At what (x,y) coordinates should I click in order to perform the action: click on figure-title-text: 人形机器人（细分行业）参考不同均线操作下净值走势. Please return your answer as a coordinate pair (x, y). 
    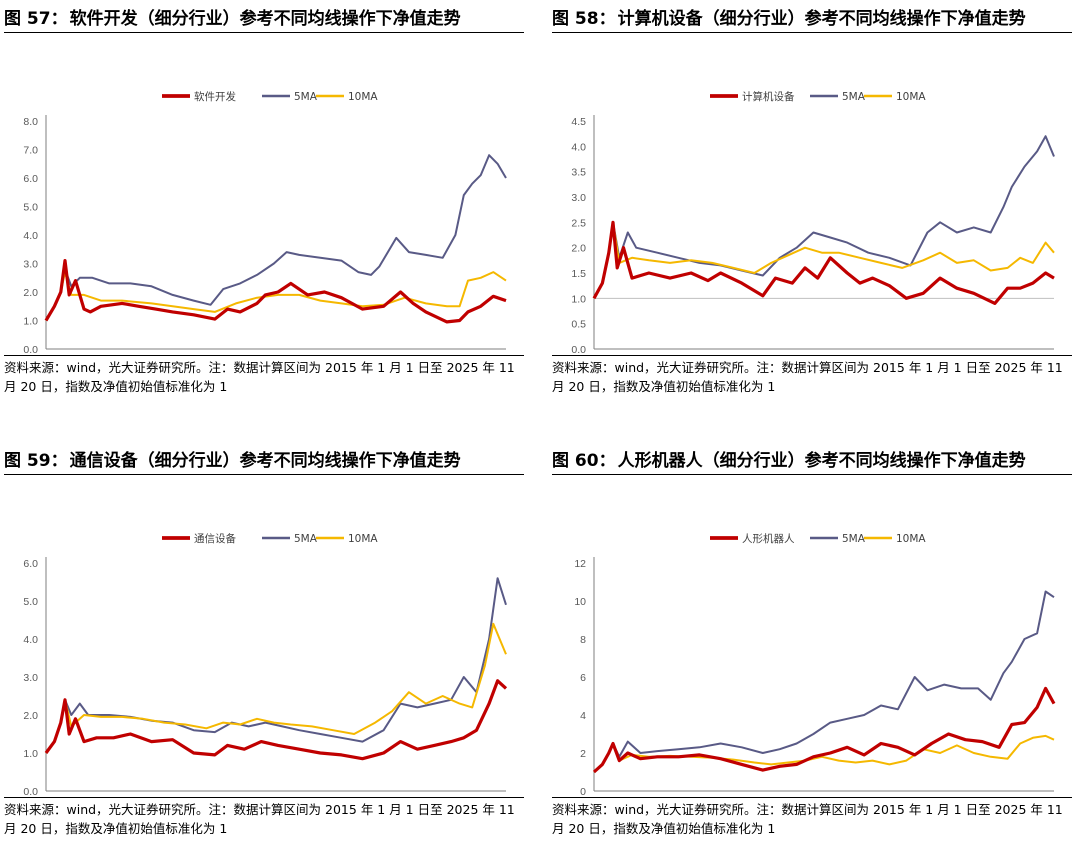
    Looking at the image, I should click on (821, 461).